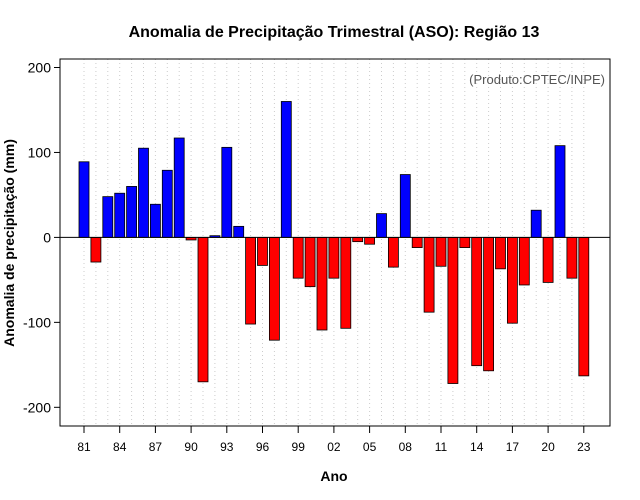 The width and height of the screenshot is (640, 500). Describe the element at coordinates (441, 251) in the screenshot. I see `bar-2011` at that location.